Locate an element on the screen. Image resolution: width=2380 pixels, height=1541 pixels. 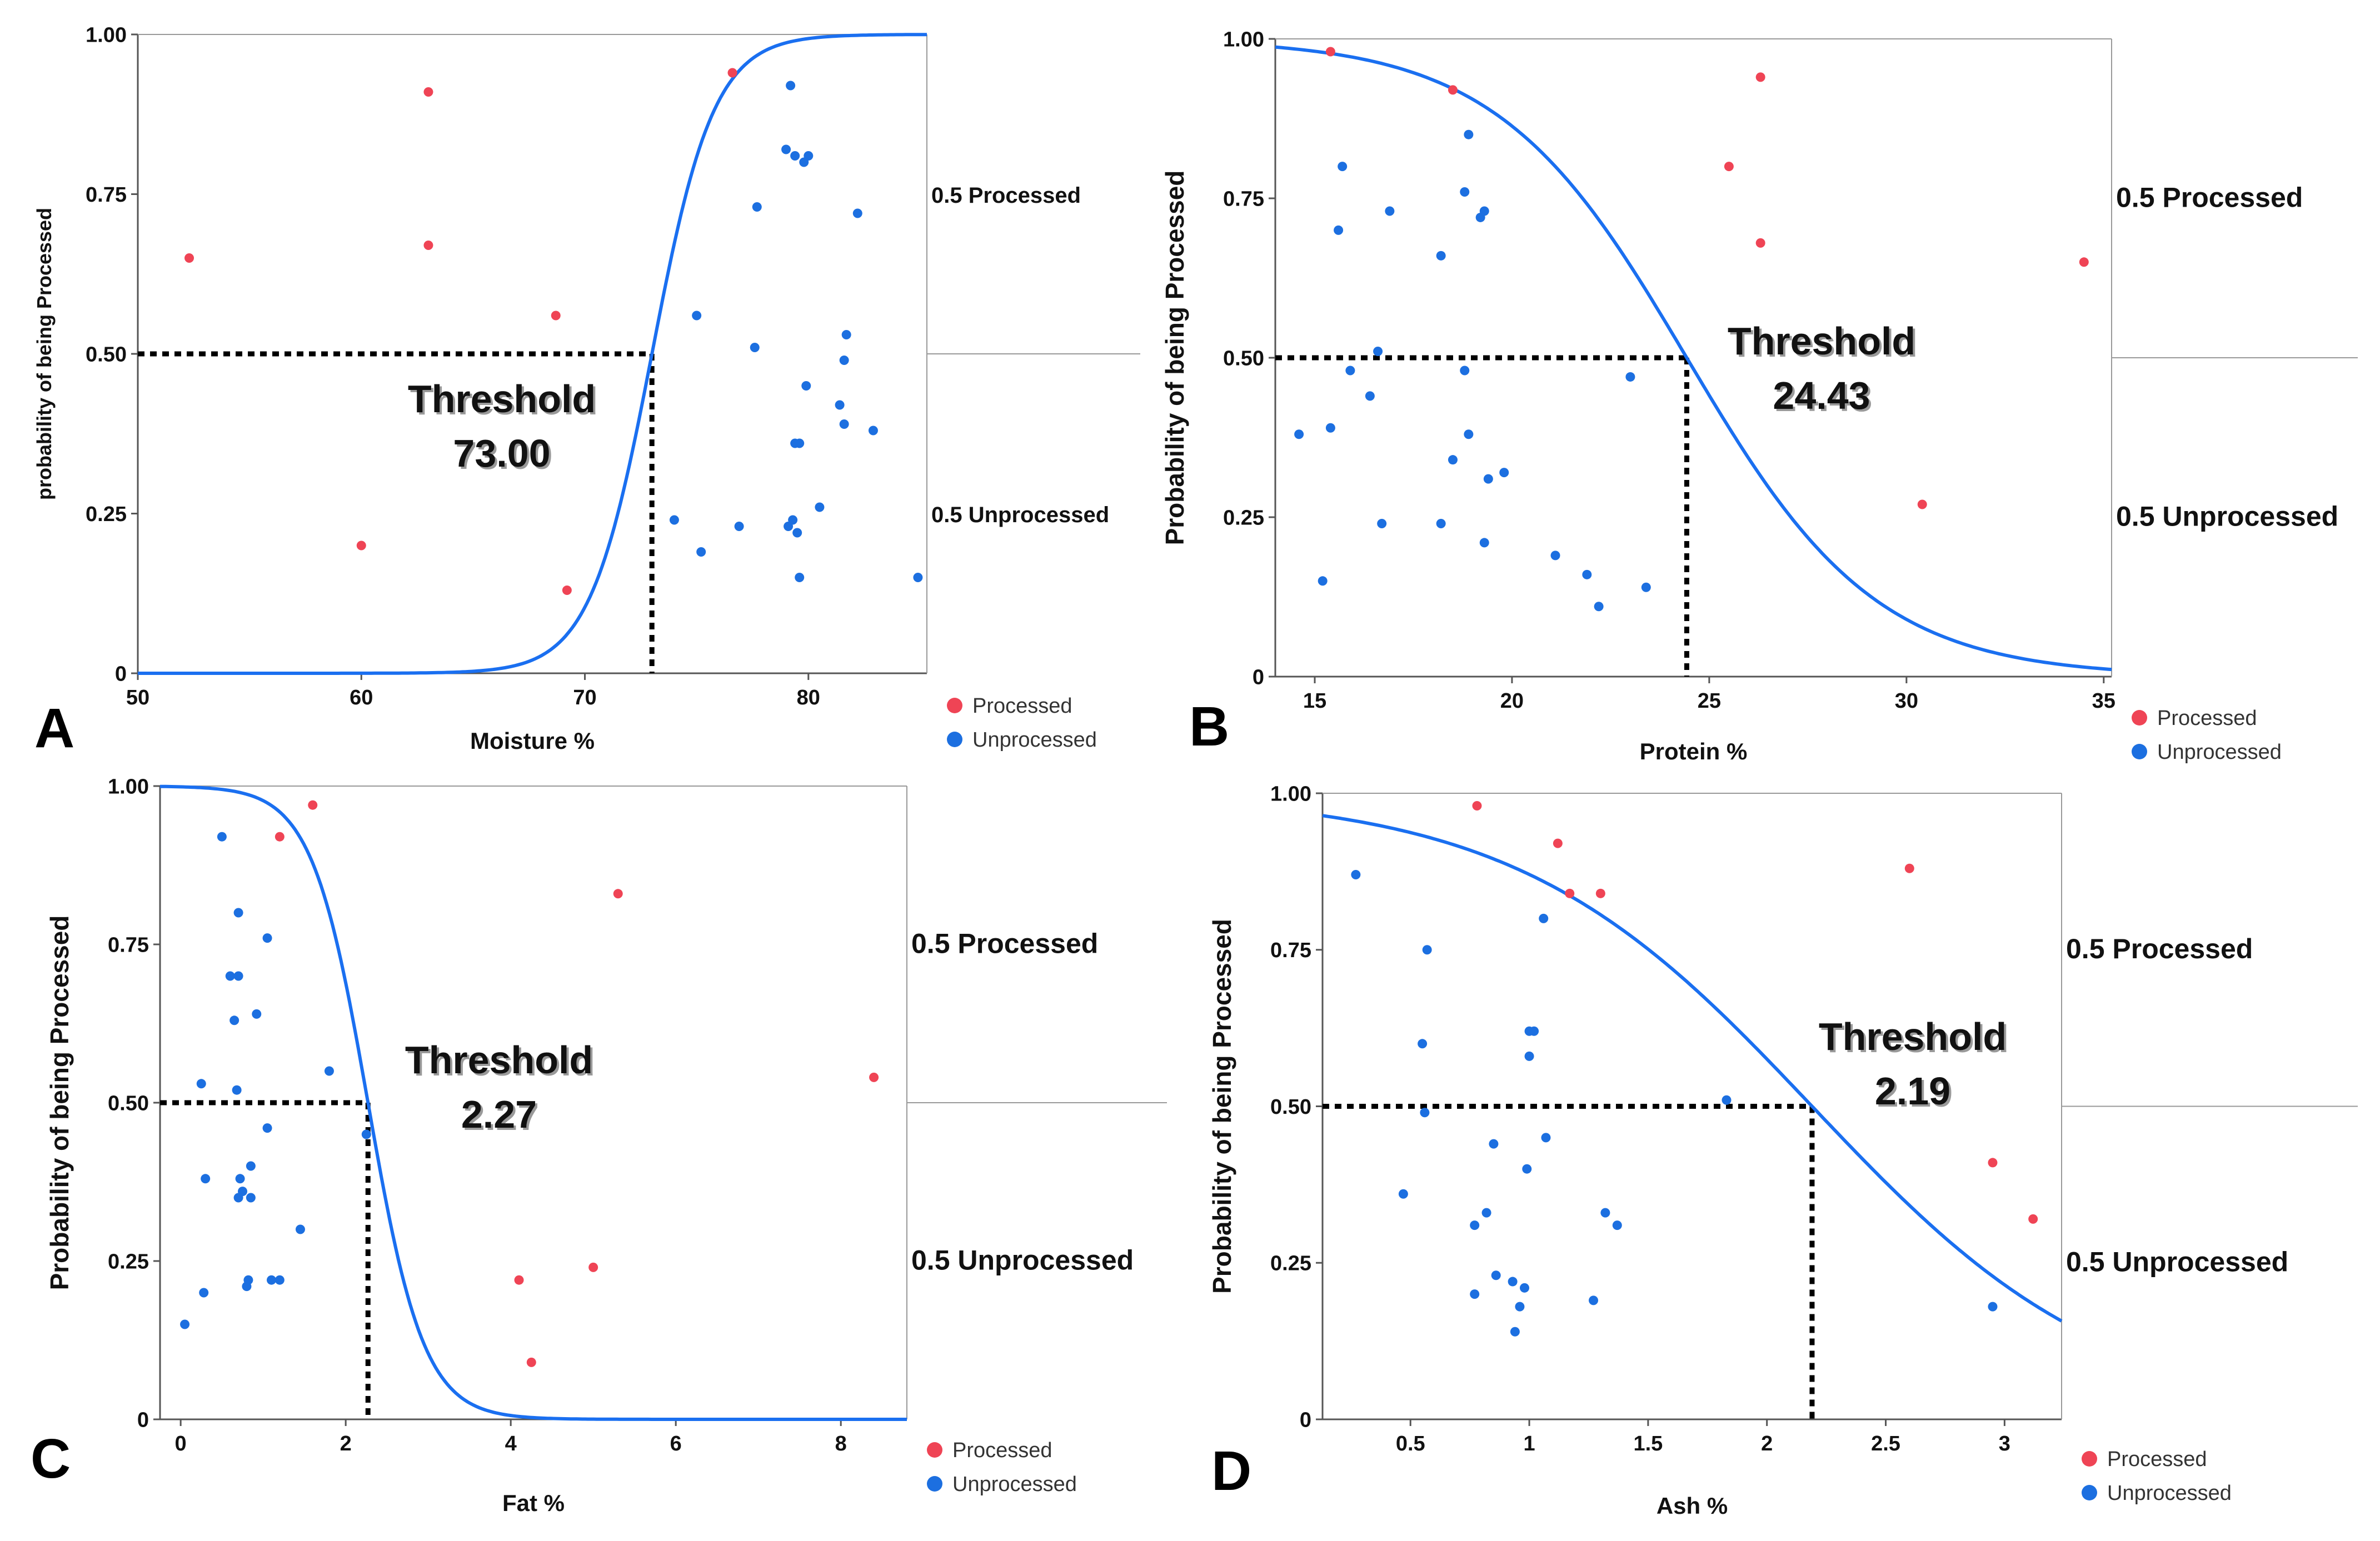
y-axis-label: Probability of being Processed is located at coordinates (59, 1103).